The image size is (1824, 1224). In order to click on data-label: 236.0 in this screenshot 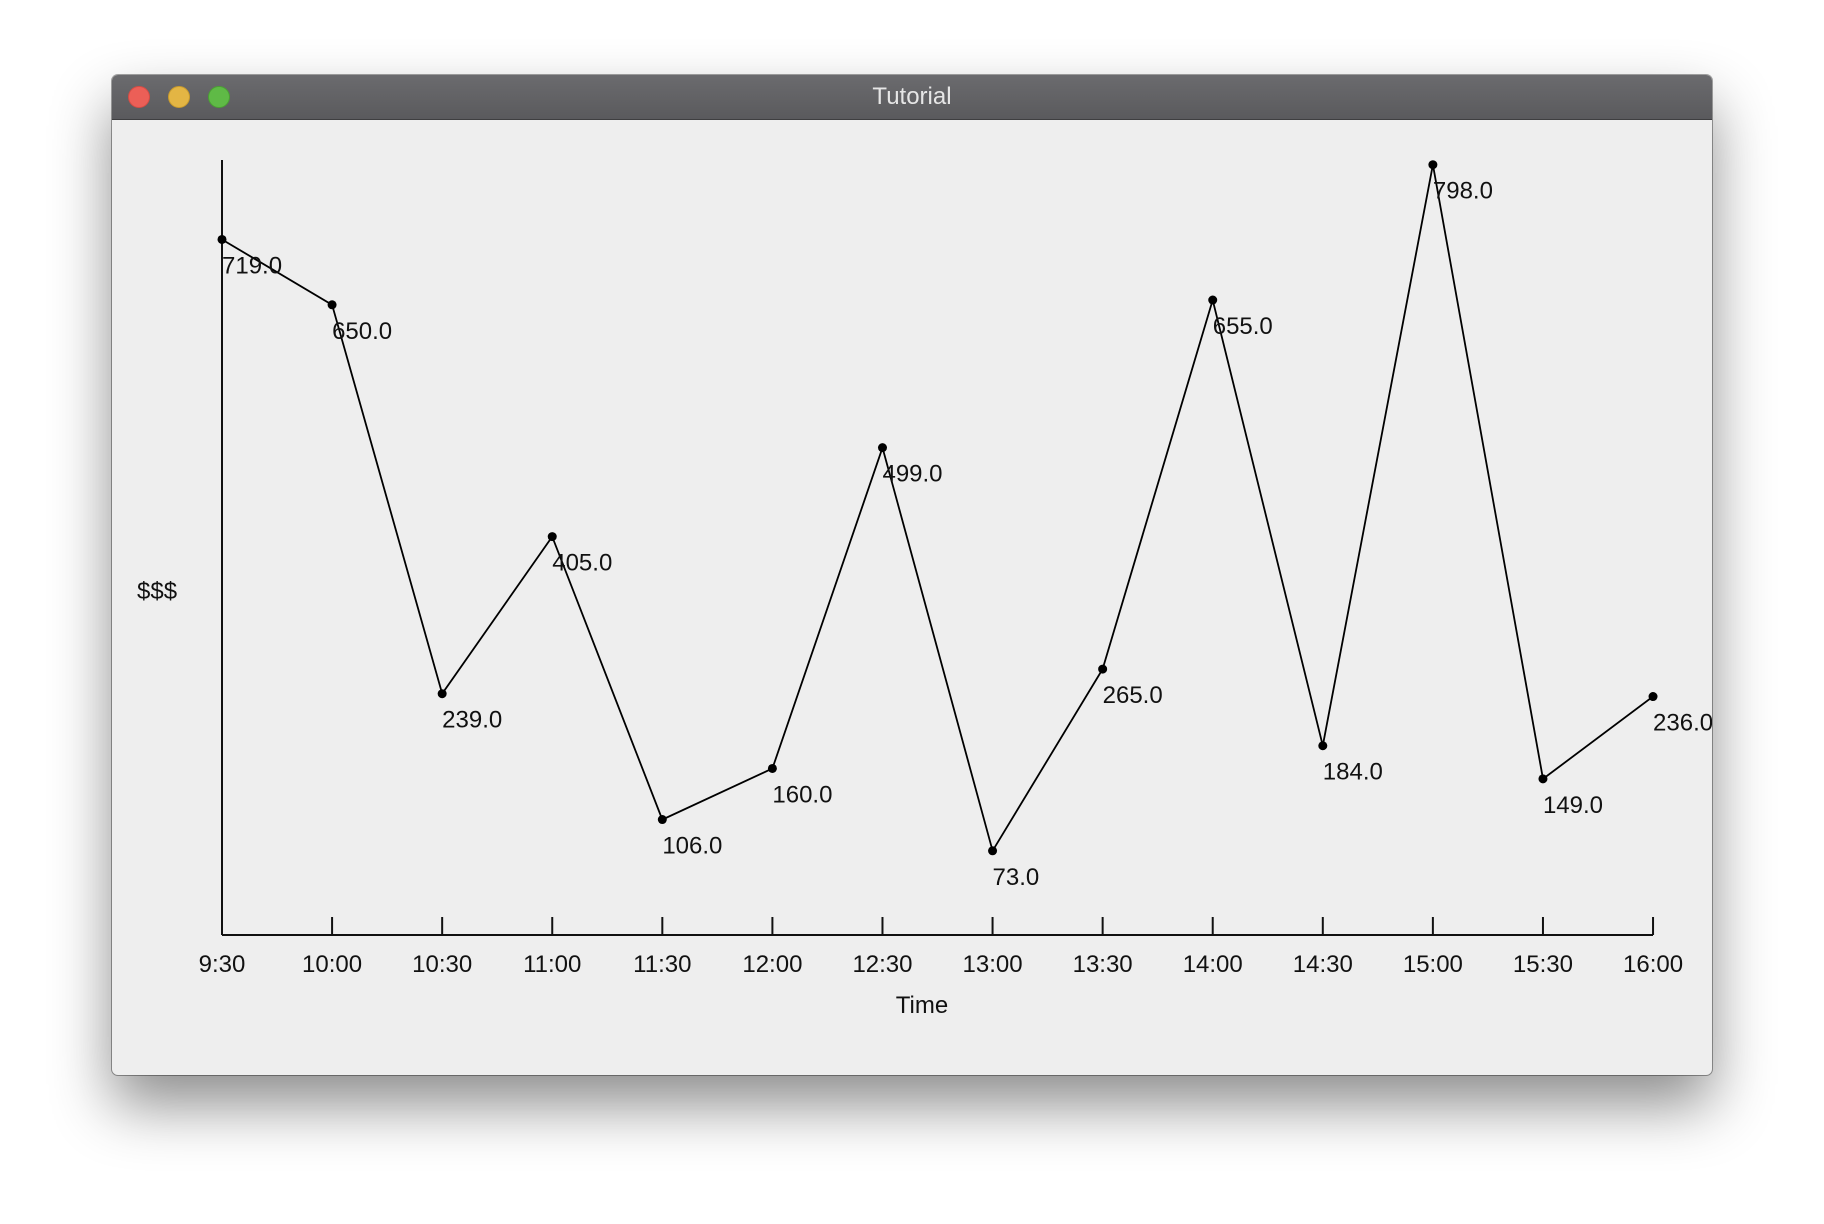, I will do `click(1682, 723)`.